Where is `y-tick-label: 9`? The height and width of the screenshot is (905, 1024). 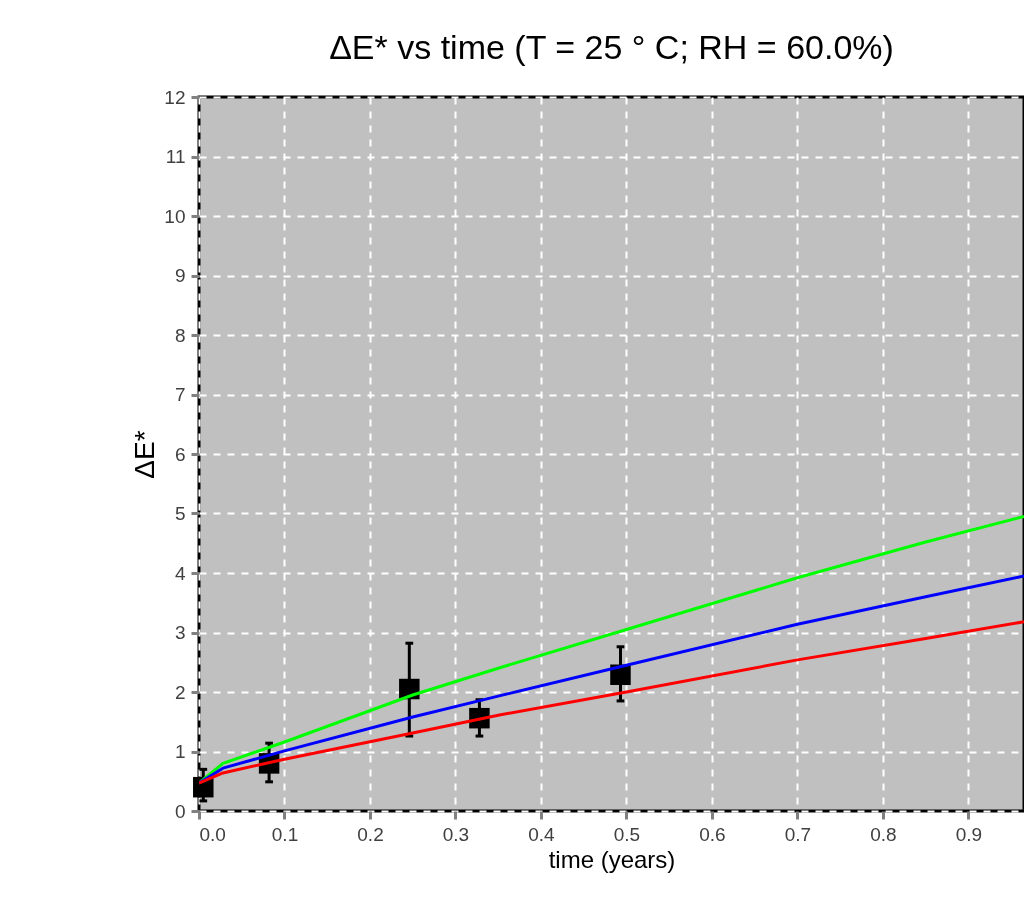
y-tick-label: 9 is located at coordinates (180, 275).